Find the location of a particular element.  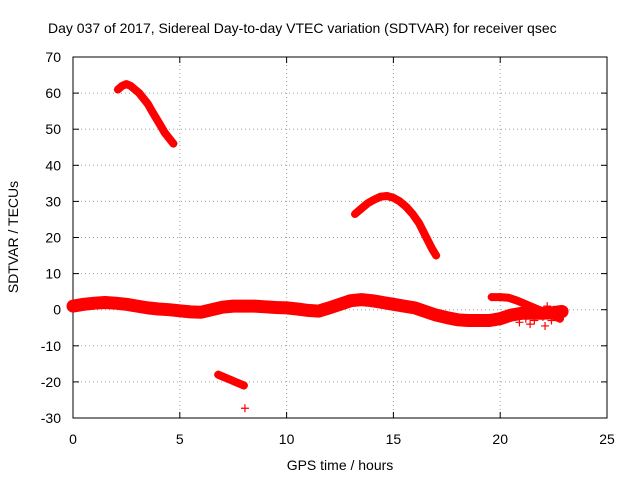

x-tick-label: 20 is located at coordinates (500, 439).